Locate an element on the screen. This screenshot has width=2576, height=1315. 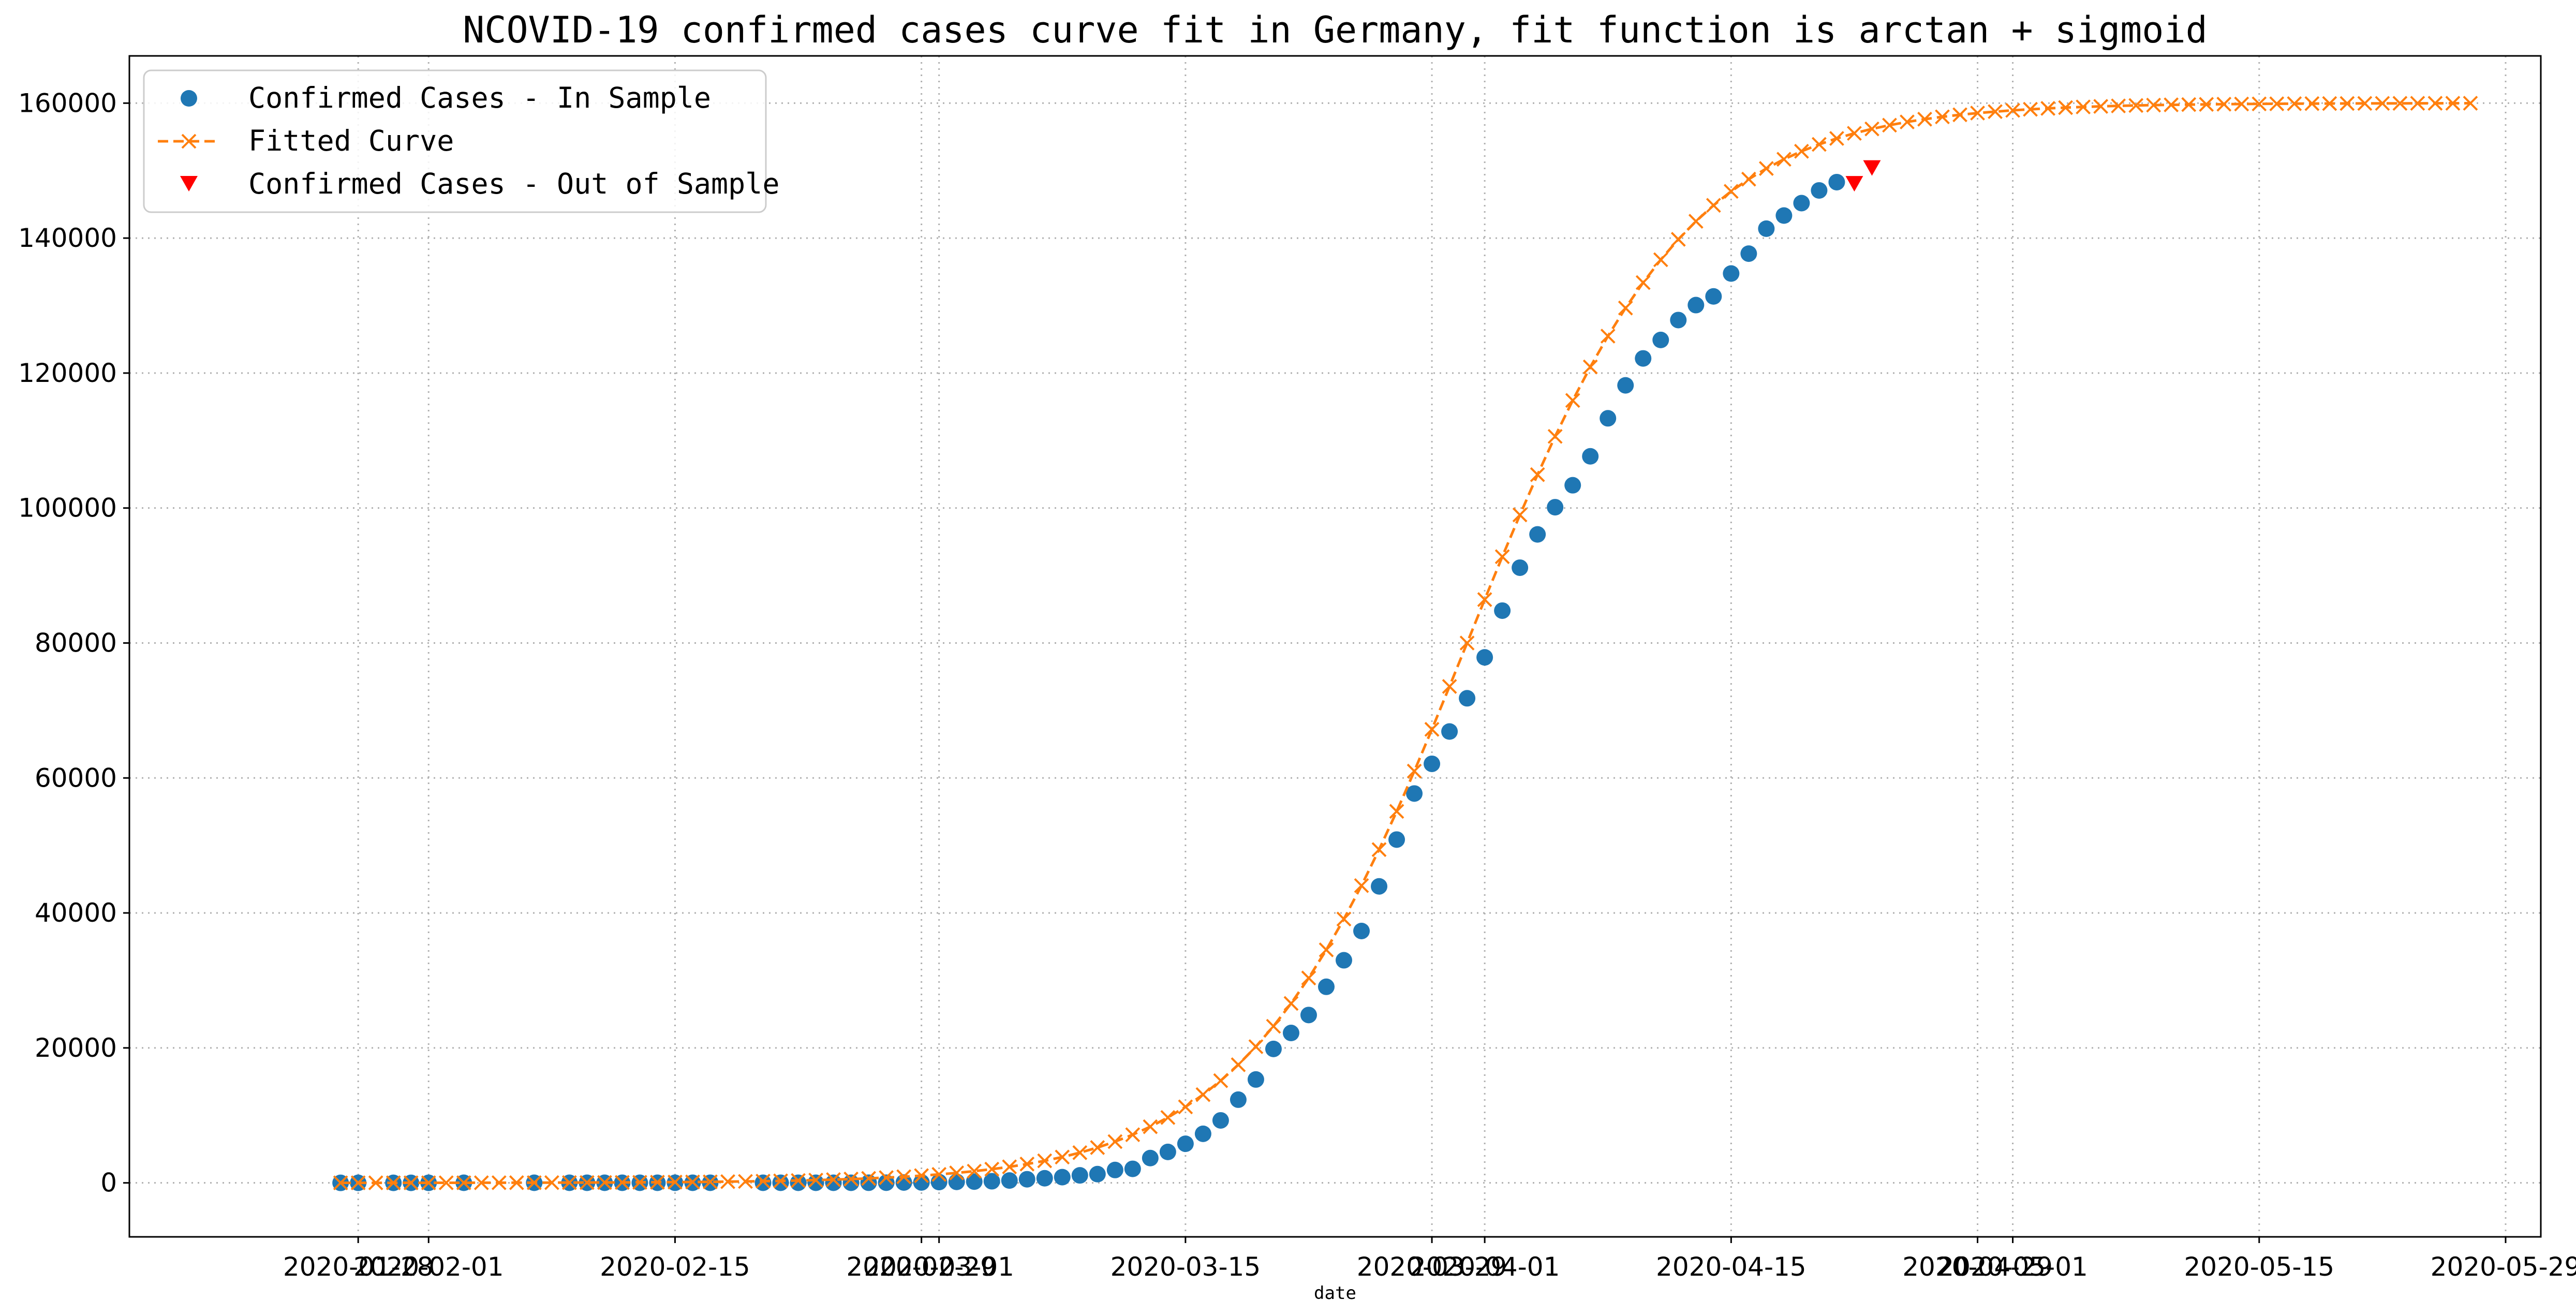
legend-marker-out-of-sample is located at coordinates (189, 183).